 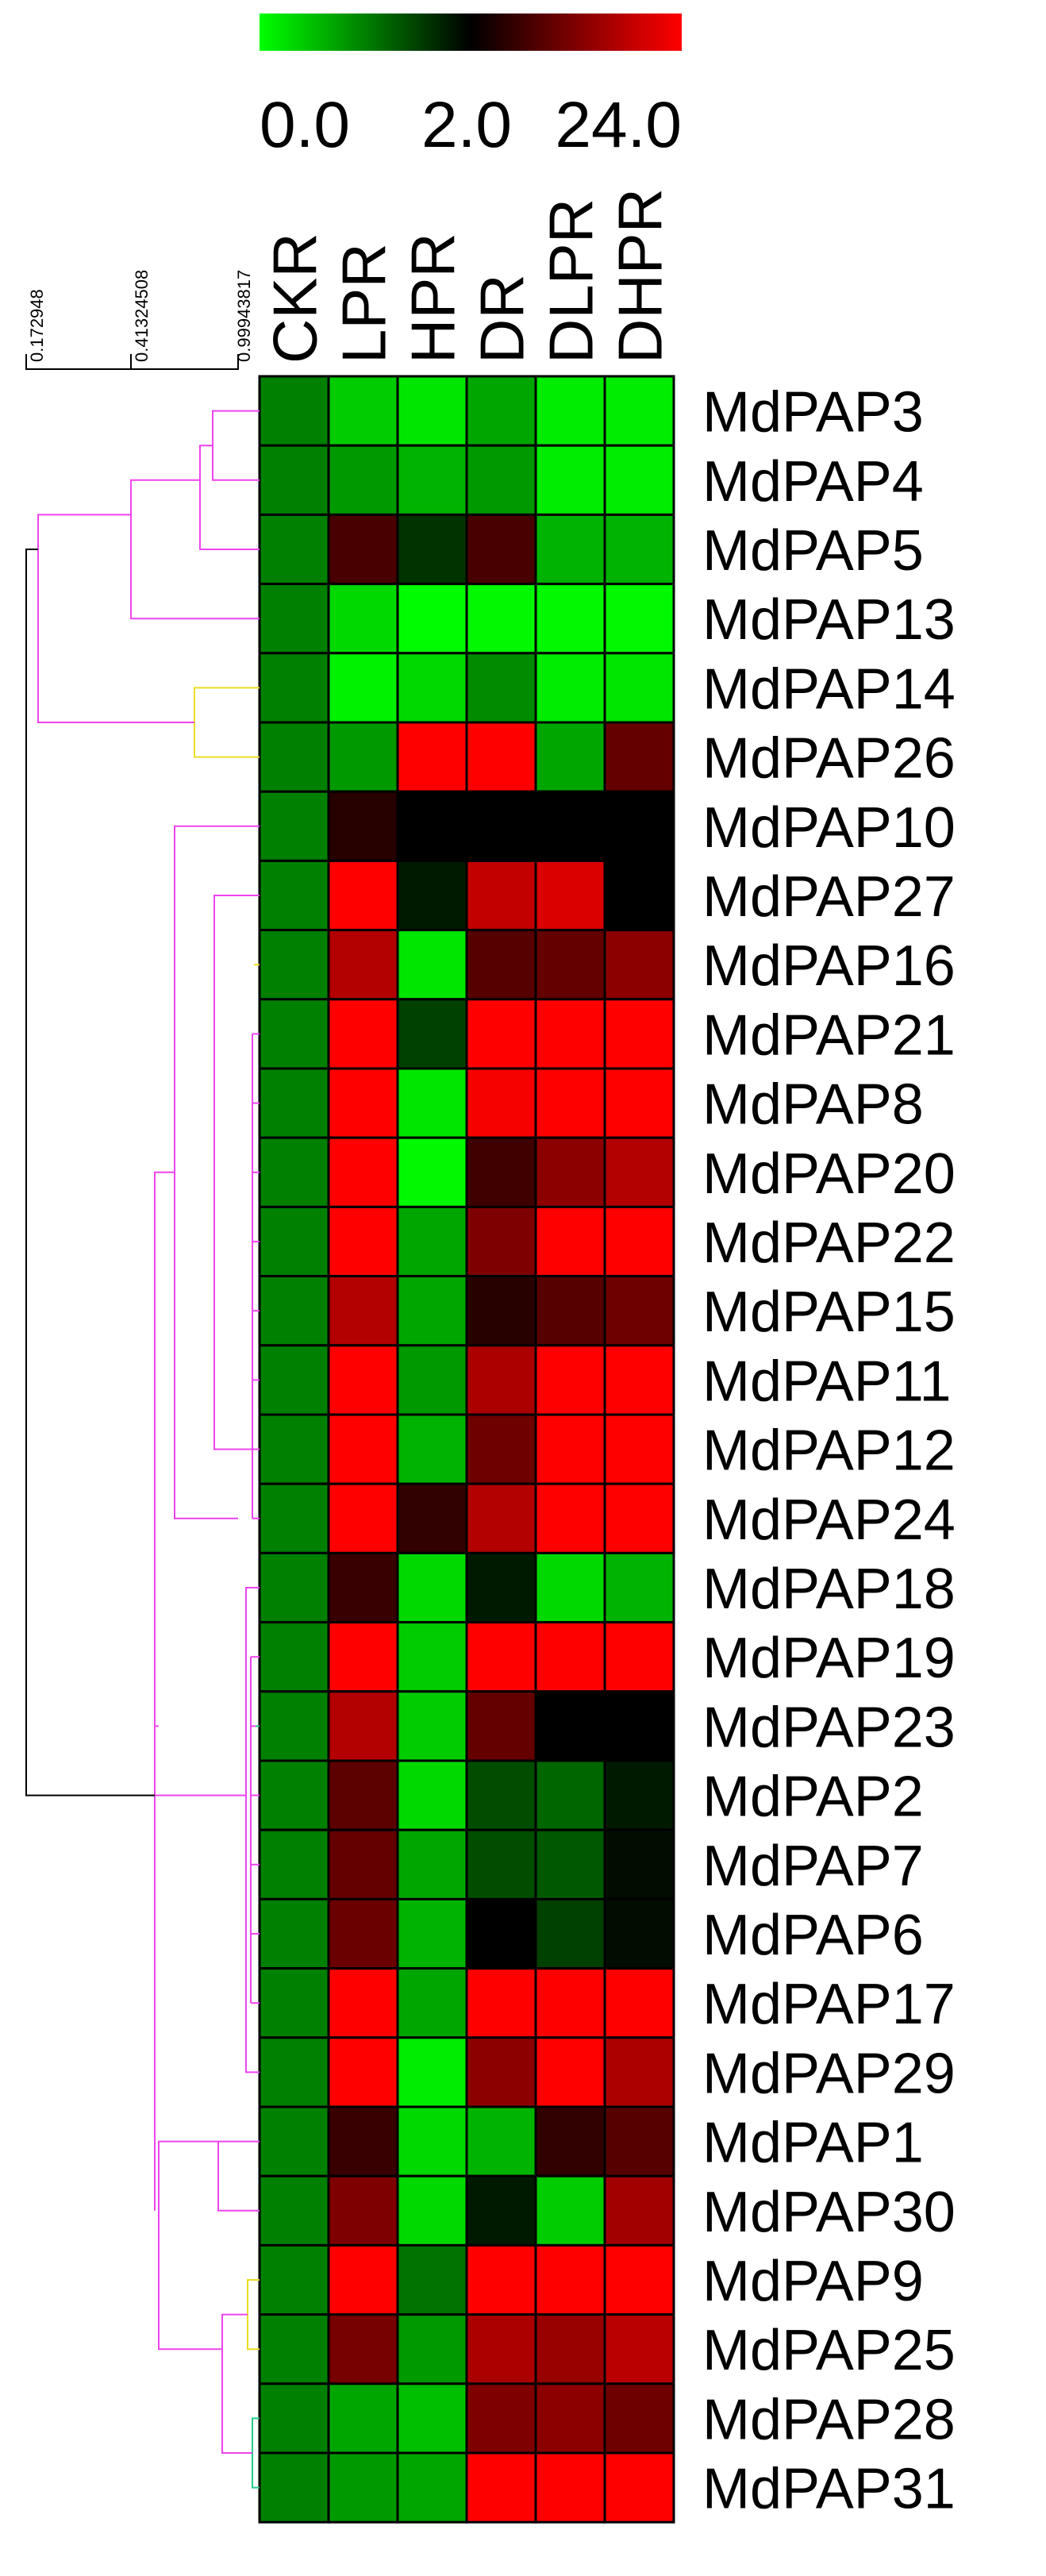 What do you see at coordinates (829, 1658) in the screenshot?
I see `row-label: MdPAP19` at bounding box center [829, 1658].